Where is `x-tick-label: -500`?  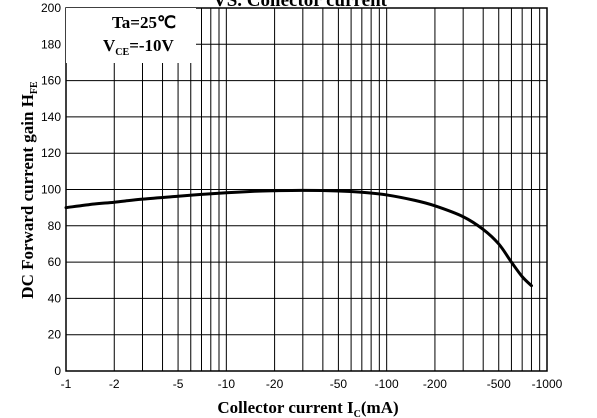 x-tick-label: -500 is located at coordinates (499, 384).